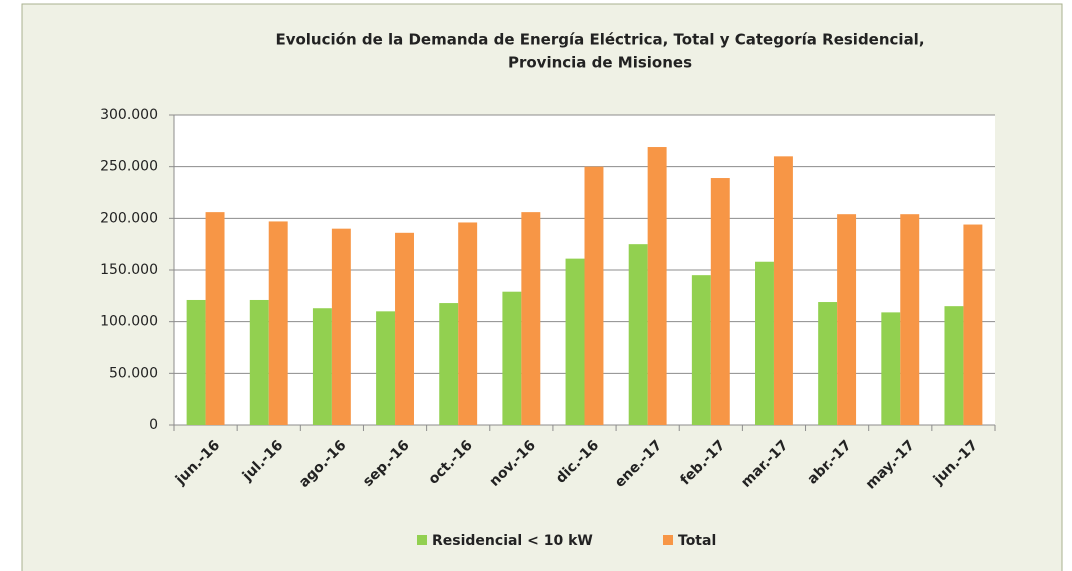 The image size is (1072, 571). I want to click on legend-label: Residencial < 10 kW, so click(512, 541).